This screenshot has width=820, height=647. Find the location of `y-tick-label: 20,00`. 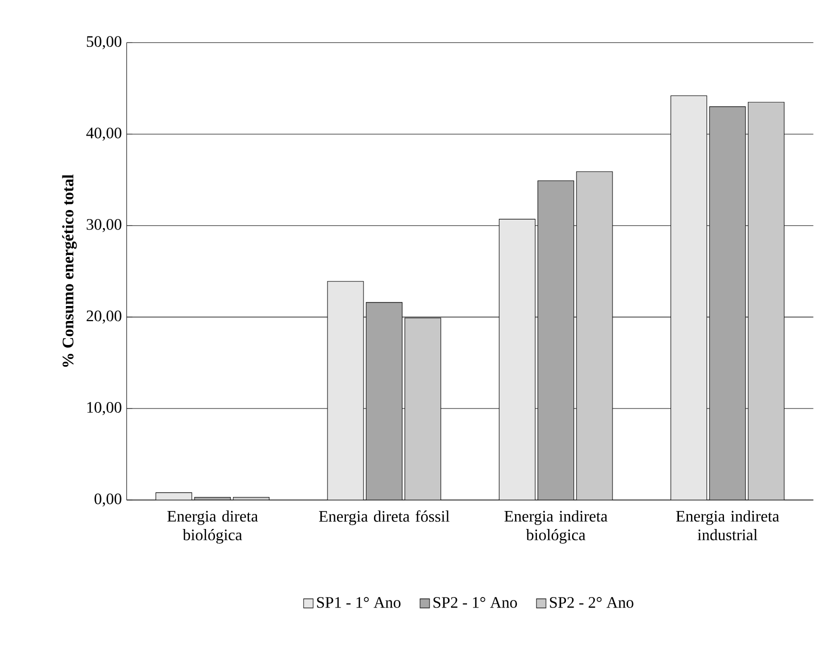

y-tick-label: 20,00 is located at coordinates (104, 317).